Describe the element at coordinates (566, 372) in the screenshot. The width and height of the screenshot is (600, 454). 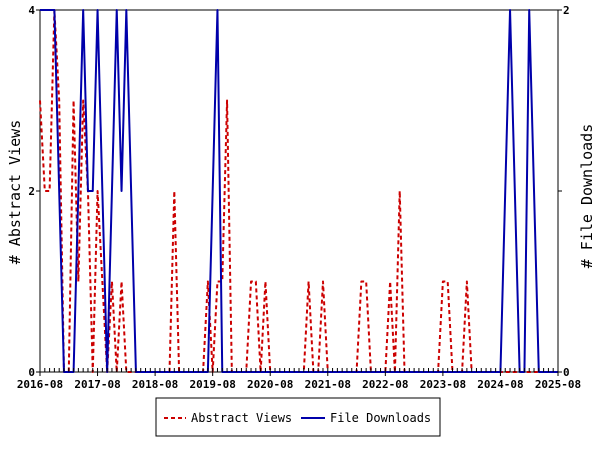
I see `y-right-tick-label: 0` at that location.